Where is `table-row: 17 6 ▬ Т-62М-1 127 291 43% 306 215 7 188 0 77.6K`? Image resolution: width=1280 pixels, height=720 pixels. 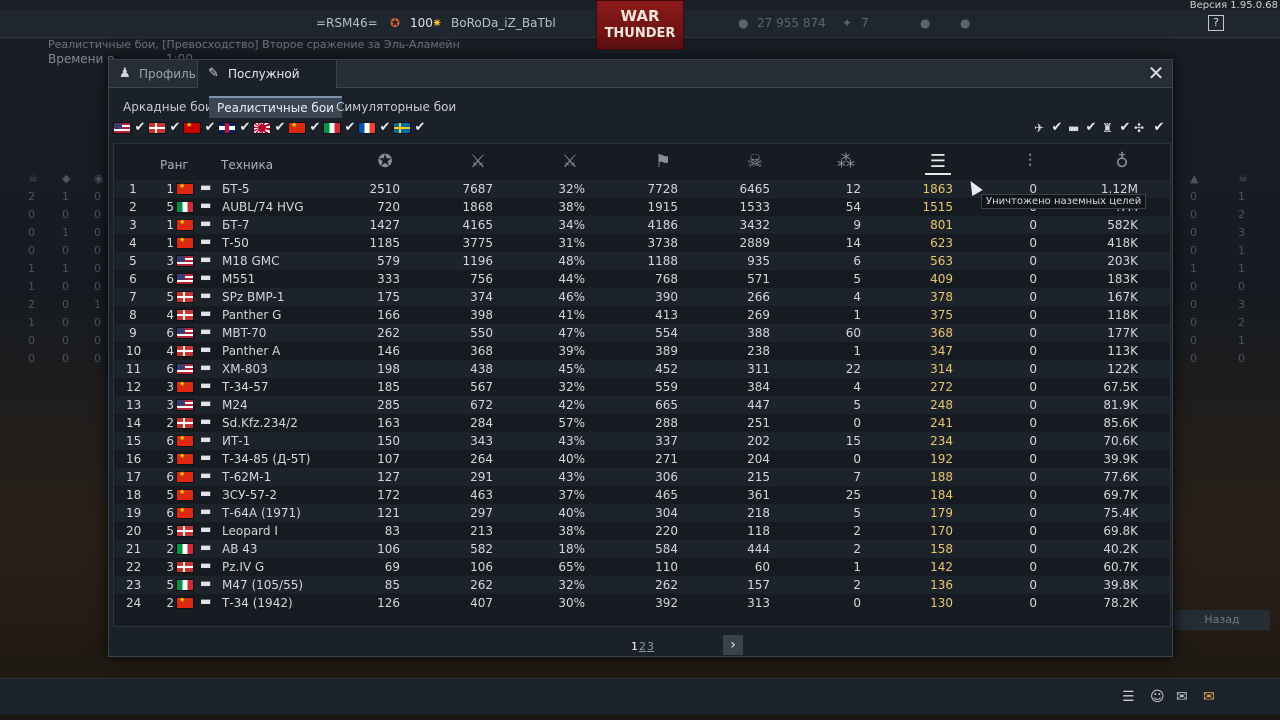 table-row: 17 6 ▬ Т-62М-1 127 291 43% 306 215 7 188 0 77.6K is located at coordinates (642, 477).